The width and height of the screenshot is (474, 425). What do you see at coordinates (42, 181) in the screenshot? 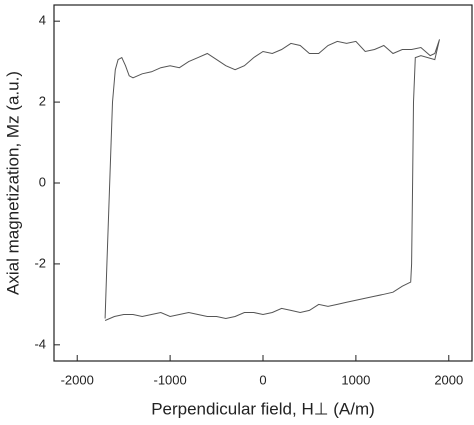
I see `y-tick-label: 0` at bounding box center [42, 181].